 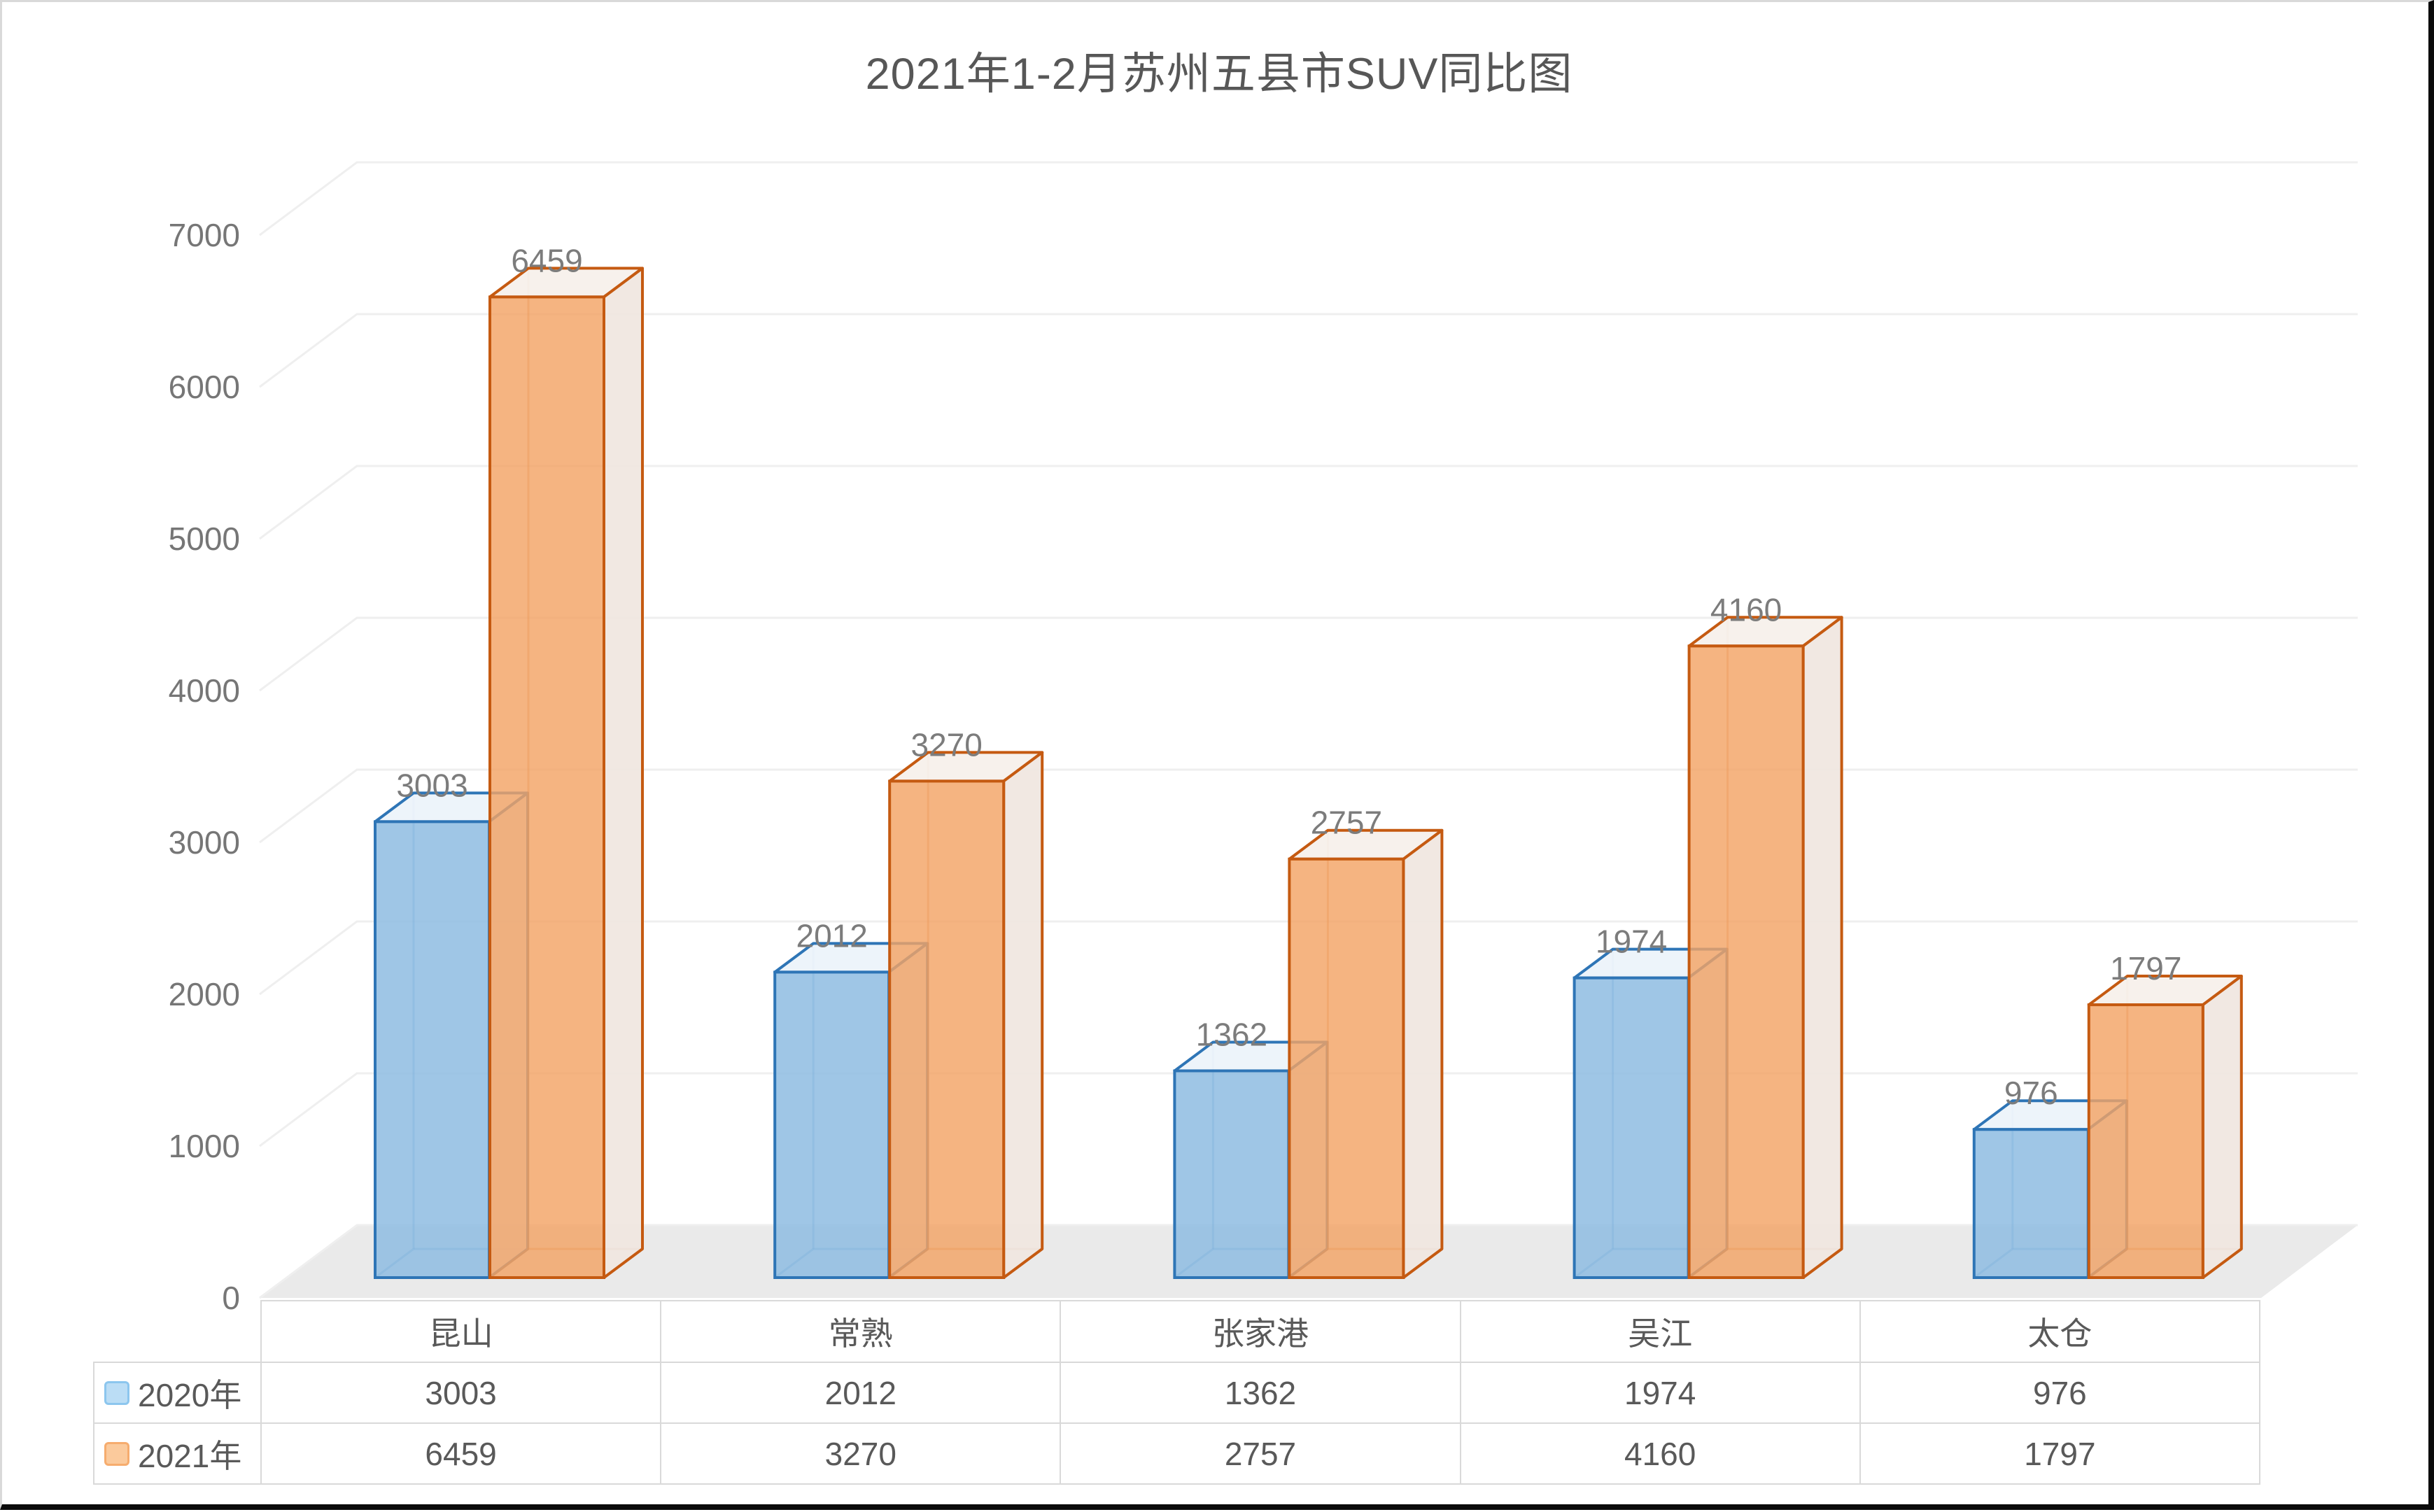 I want to click on bar-value-label: 1797, so click(x=2145, y=968).